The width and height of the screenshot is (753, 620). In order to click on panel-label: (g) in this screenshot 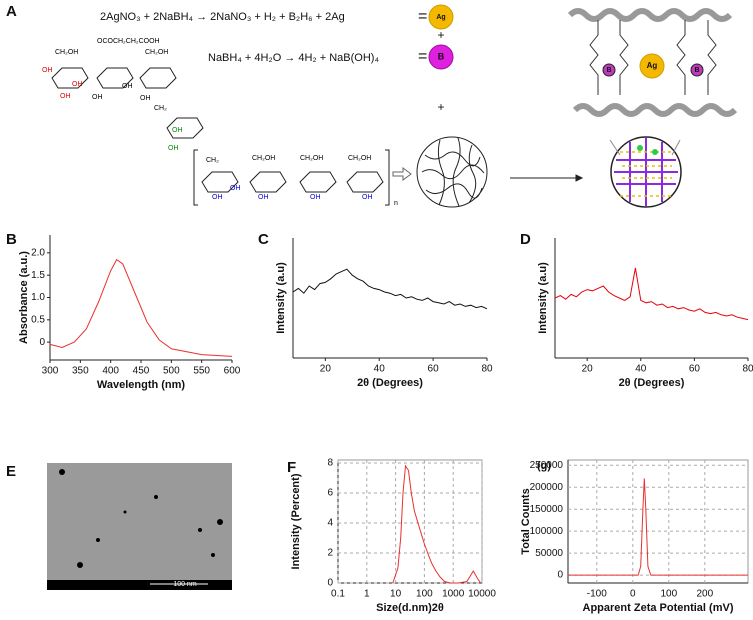, I will do `click(544, 466)`.